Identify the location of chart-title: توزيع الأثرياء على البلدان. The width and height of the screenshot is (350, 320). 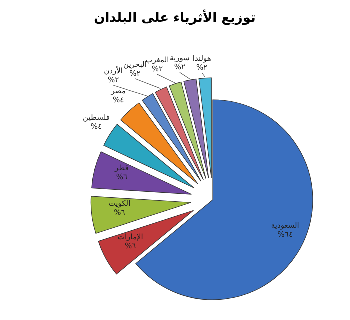
(175, 17).